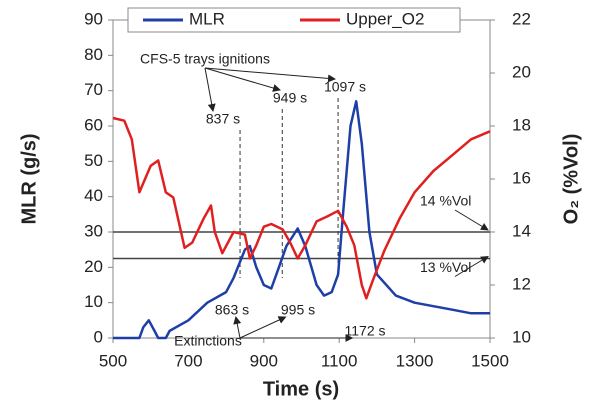  Describe the element at coordinates (93, 18) in the screenshot. I see `y-tick-label: 90` at that location.